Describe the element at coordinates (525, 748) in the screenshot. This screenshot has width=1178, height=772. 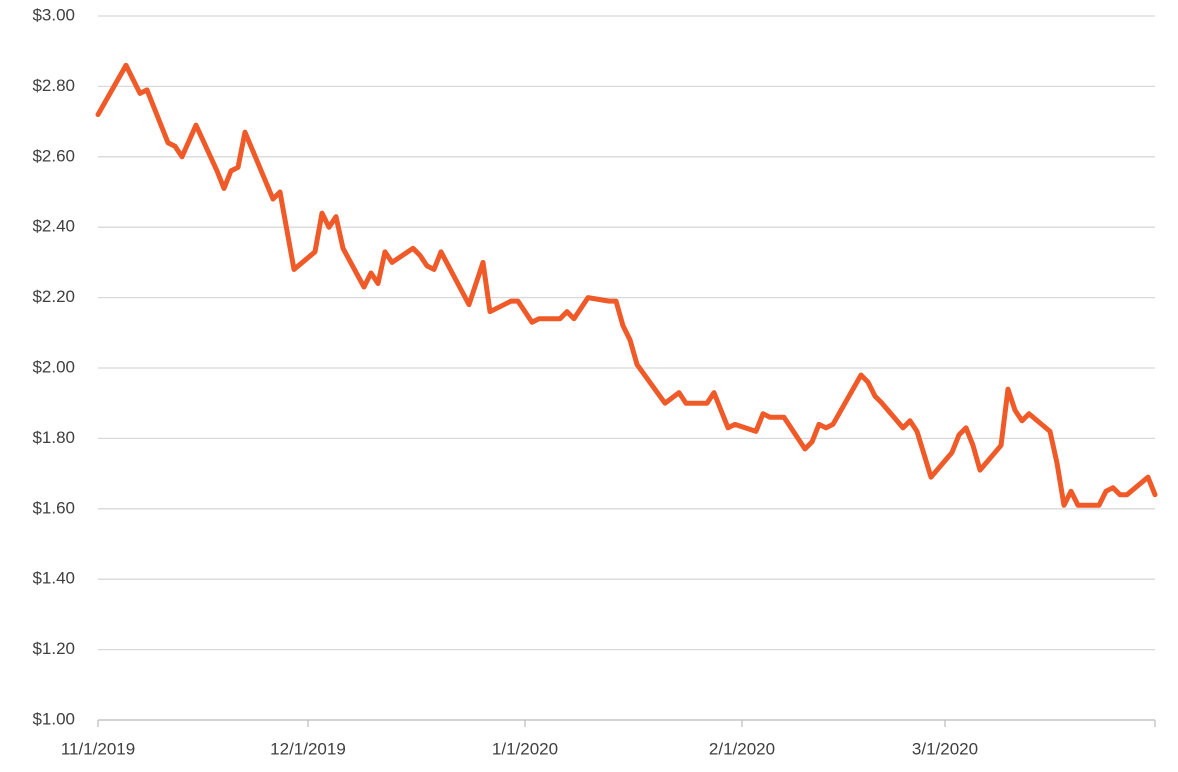
I see `x-tick-label: 1/1/2020` at that location.